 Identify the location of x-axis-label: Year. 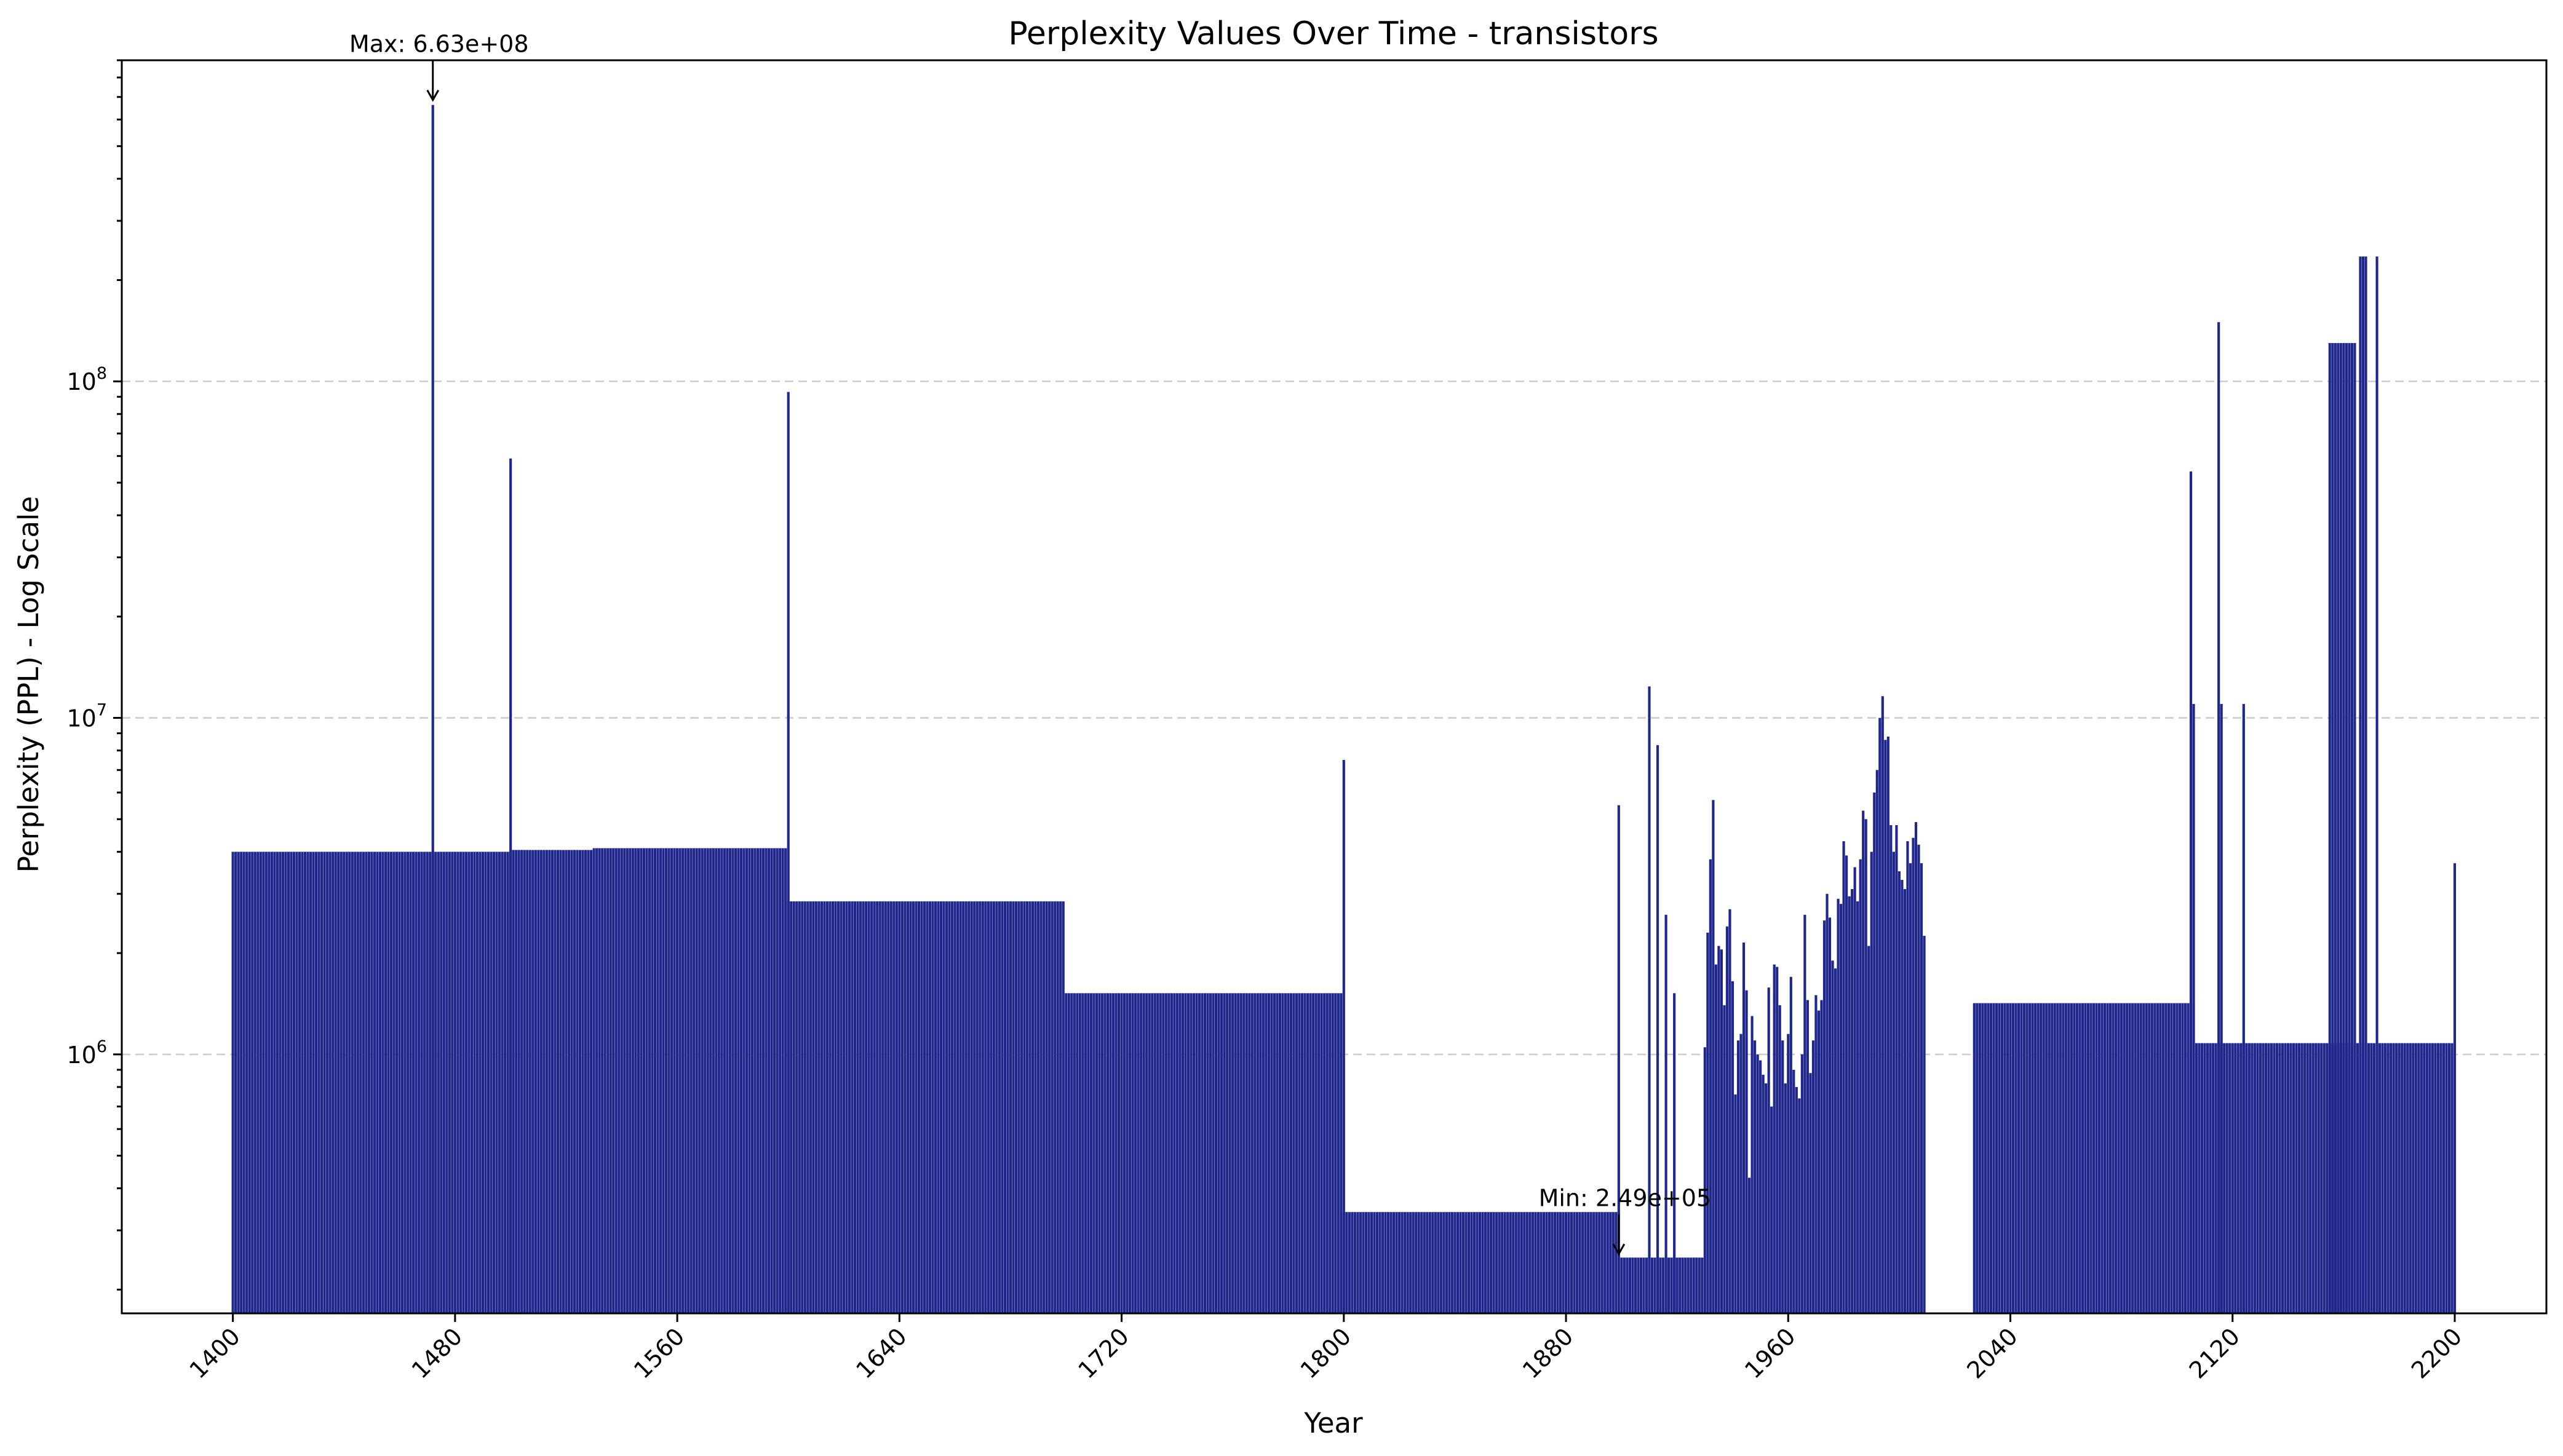
(1333, 1423).